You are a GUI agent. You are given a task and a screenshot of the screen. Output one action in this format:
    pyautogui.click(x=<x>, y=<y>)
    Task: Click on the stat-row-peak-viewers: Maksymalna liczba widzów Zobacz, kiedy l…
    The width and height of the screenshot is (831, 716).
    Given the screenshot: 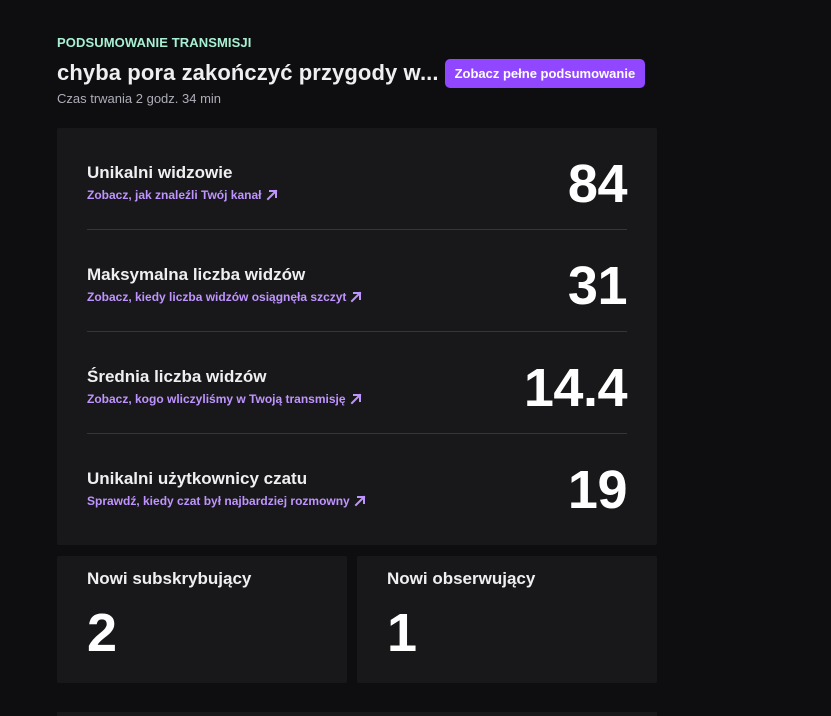 What is the action you would take?
    pyautogui.click(x=357, y=281)
    